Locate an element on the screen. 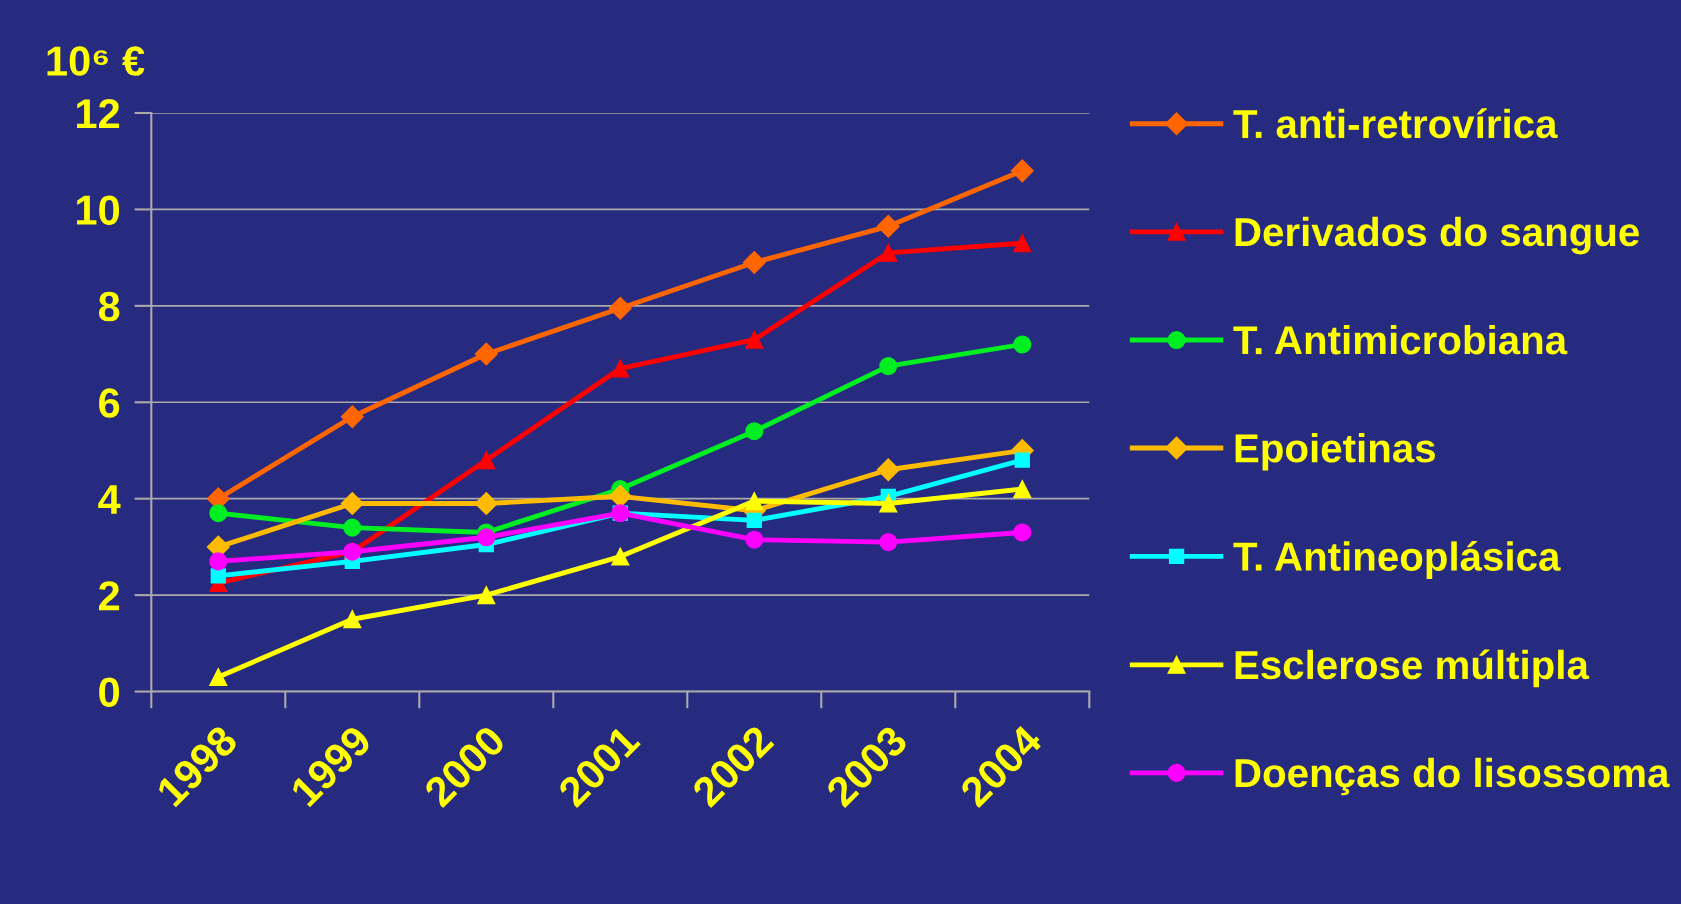 This screenshot has height=904, width=1681. legend-label: Doenças do lisossoma is located at coordinates (1452, 776).